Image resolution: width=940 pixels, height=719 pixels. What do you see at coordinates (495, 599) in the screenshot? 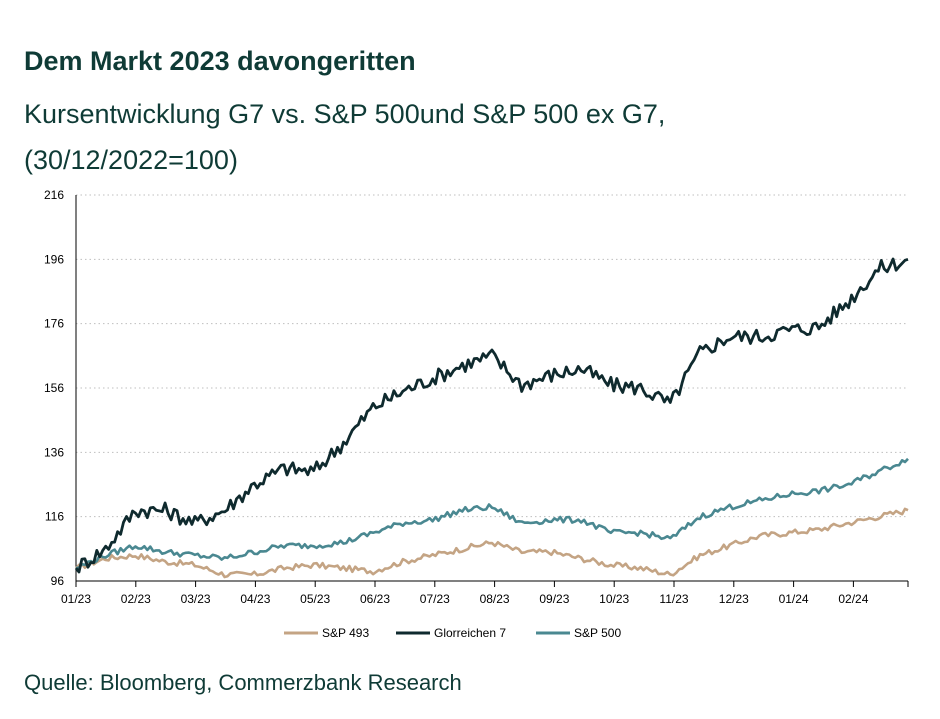
I see `x-tick-label-08-23: 08/23` at bounding box center [495, 599].